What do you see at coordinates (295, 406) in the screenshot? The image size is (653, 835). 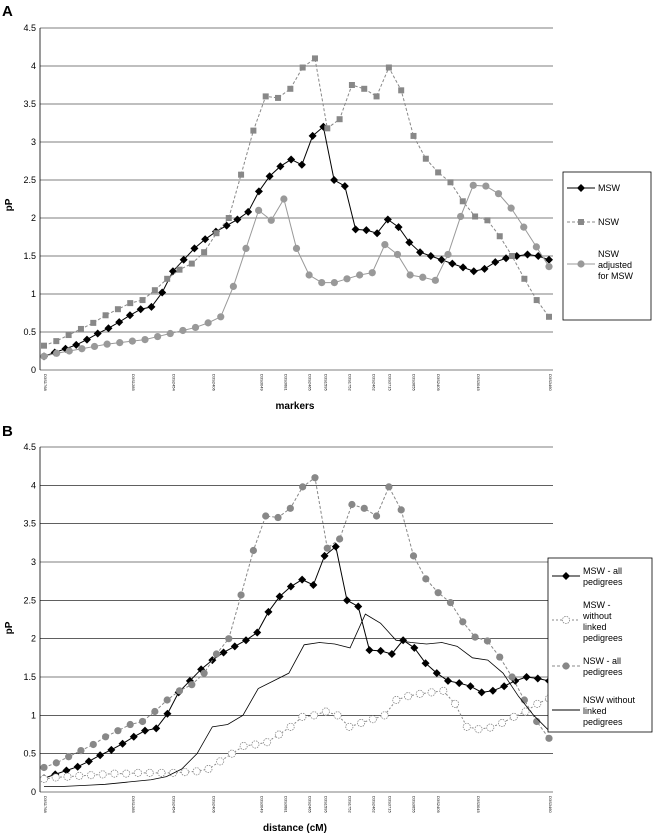 I see `x-axis-title-a: markers` at bounding box center [295, 406].